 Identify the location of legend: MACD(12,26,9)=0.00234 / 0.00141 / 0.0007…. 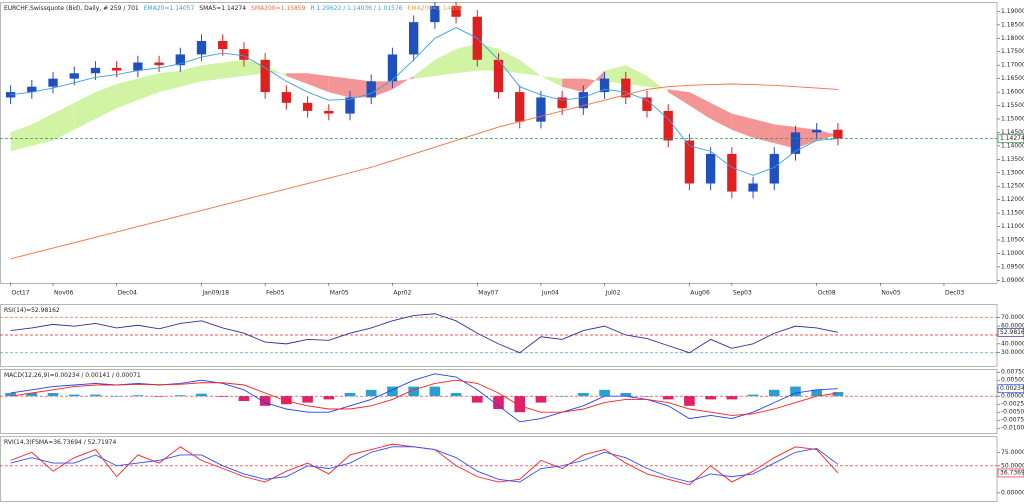
(72, 375).